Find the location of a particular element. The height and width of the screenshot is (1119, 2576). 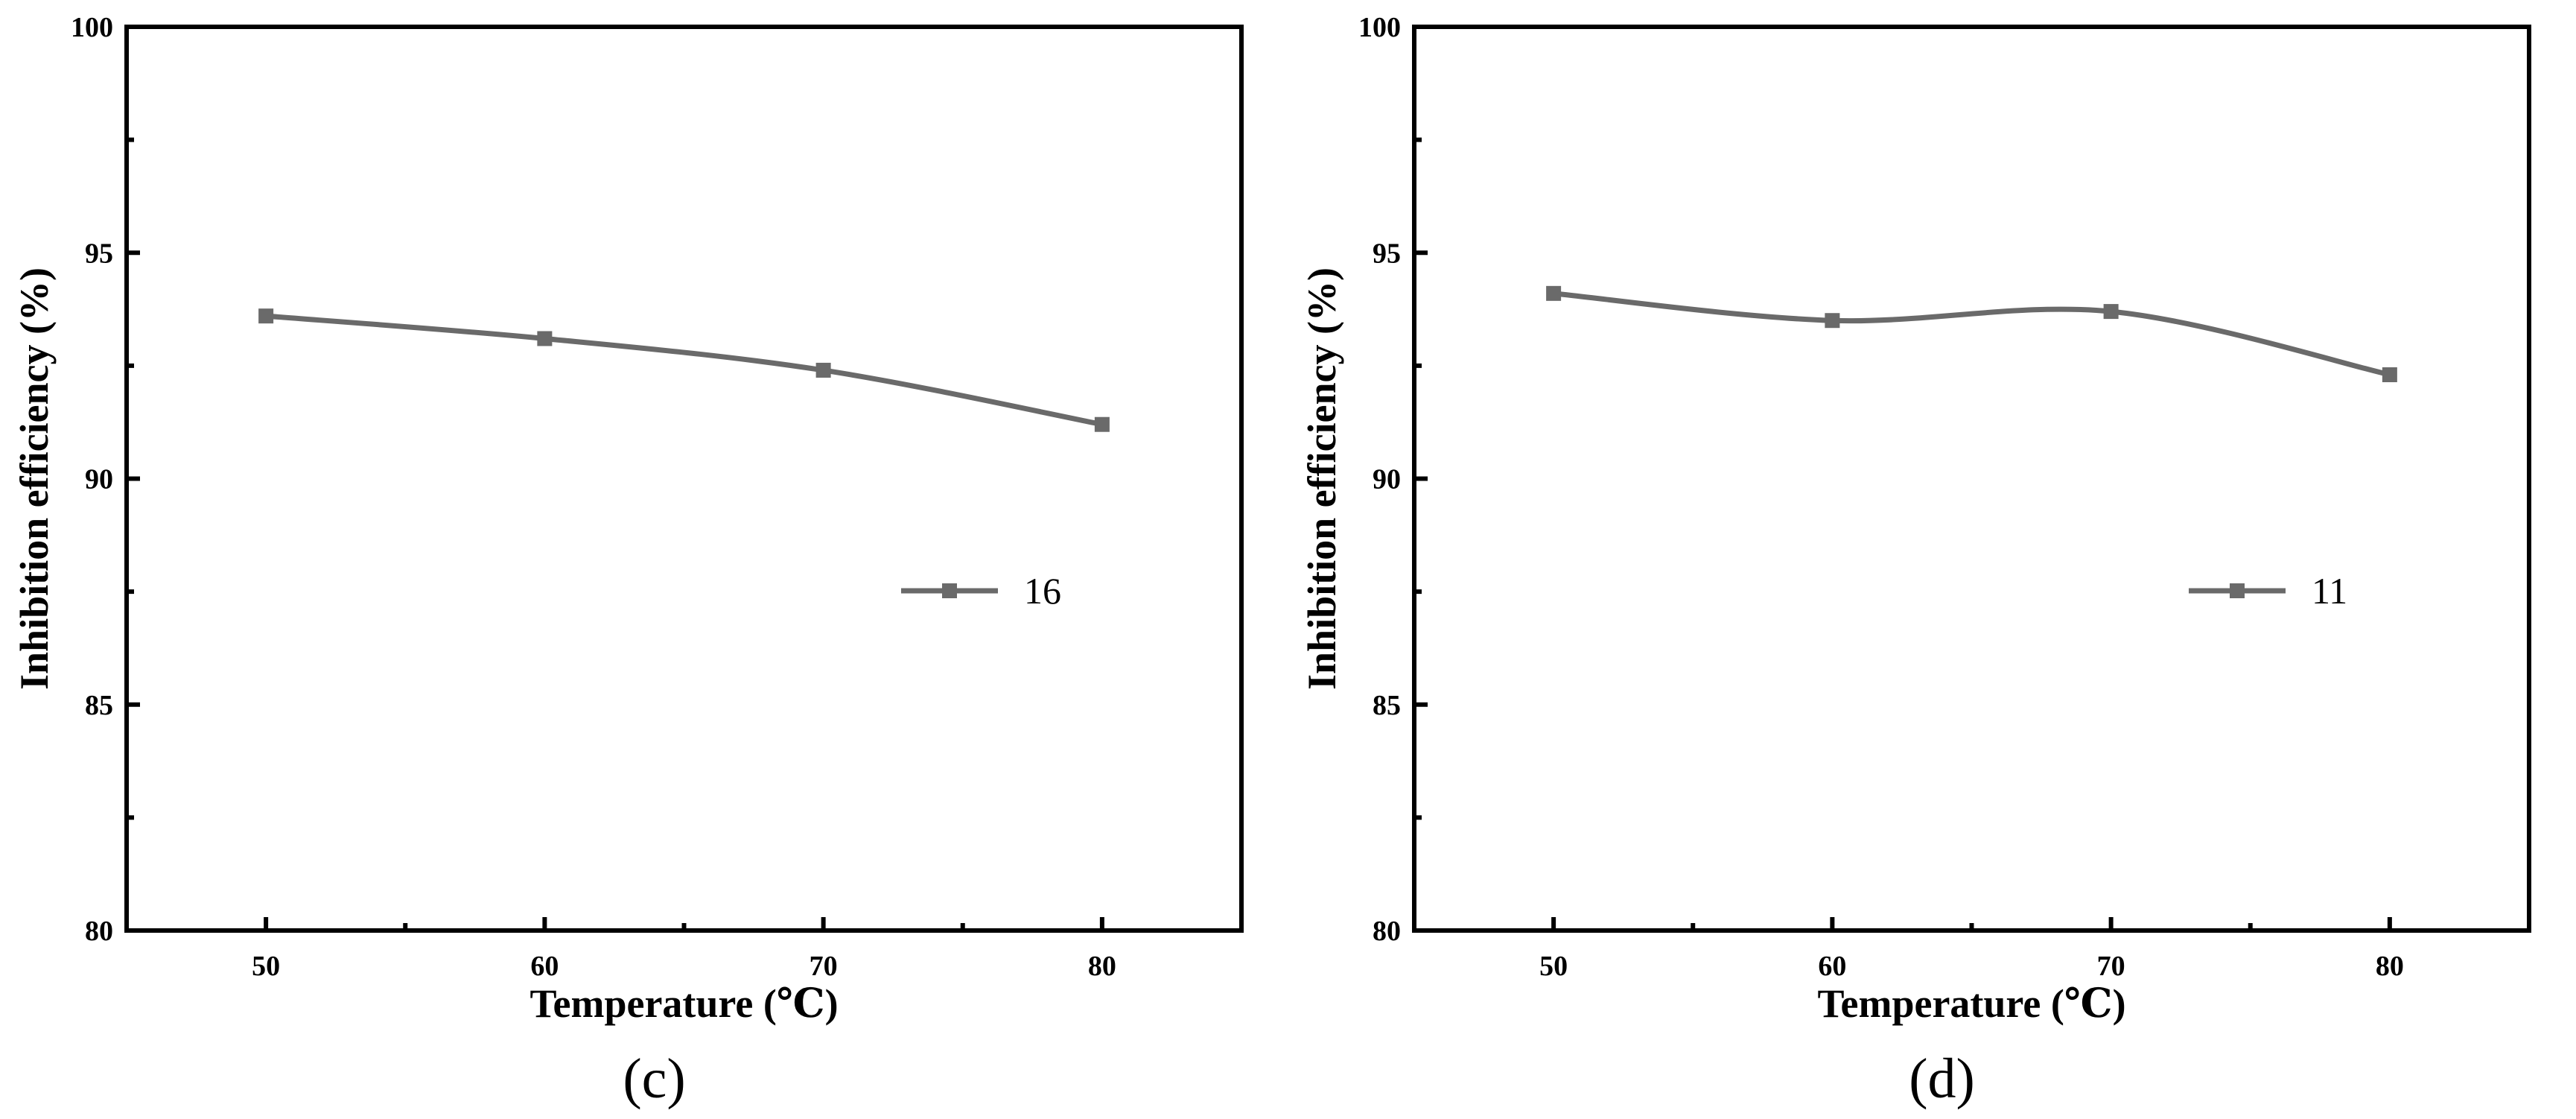

chart-0-xtick-label: 80 is located at coordinates (1102, 966).